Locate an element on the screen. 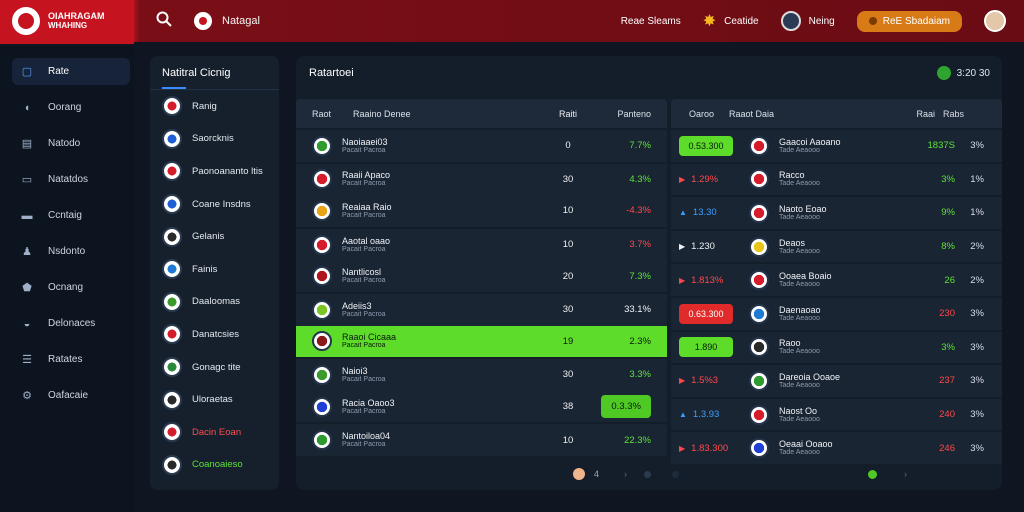 This screenshot has height=512, width=1024. sidebar-item: ▤ Natodo is located at coordinates (67, 143).